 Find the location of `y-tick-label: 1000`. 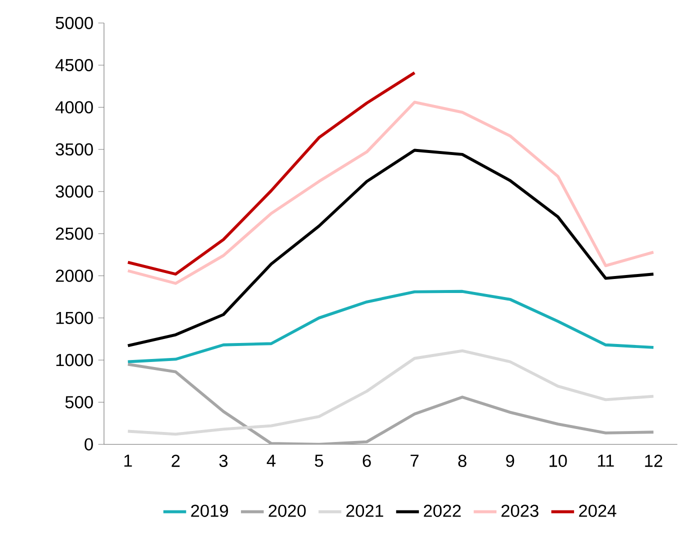

y-tick-label: 1000 is located at coordinates (74, 360).